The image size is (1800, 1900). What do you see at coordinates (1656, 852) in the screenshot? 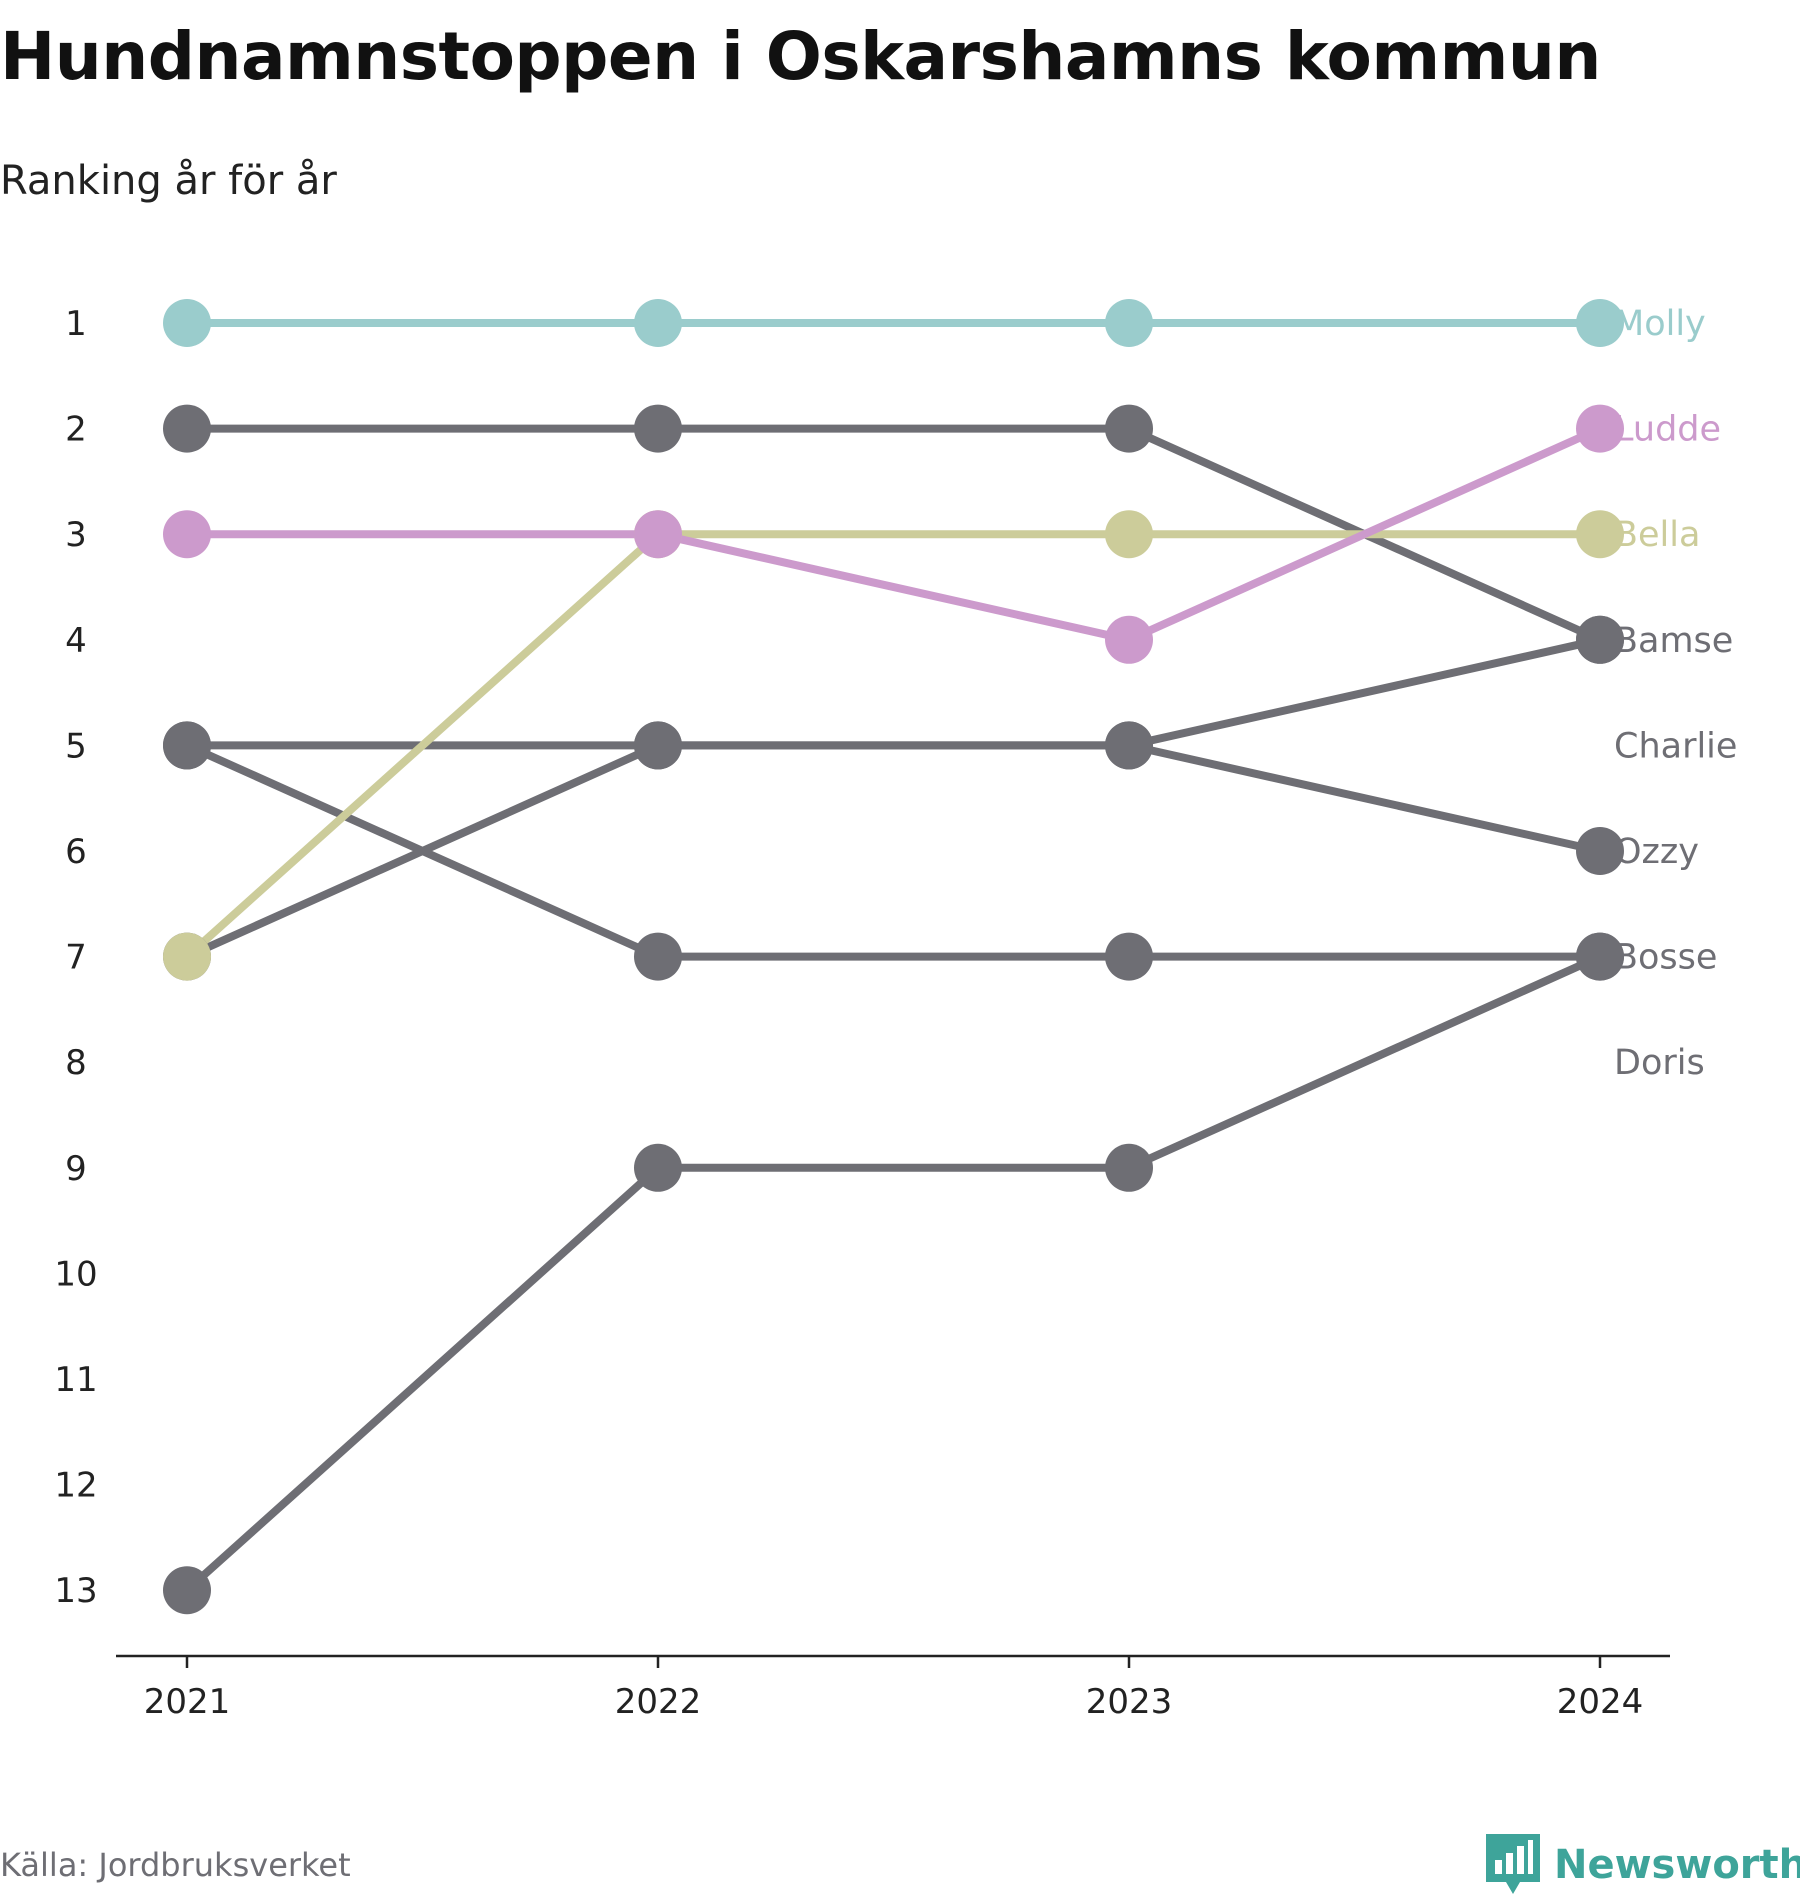
I see `series-label: Ozzy` at bounding box center [1656, 852].